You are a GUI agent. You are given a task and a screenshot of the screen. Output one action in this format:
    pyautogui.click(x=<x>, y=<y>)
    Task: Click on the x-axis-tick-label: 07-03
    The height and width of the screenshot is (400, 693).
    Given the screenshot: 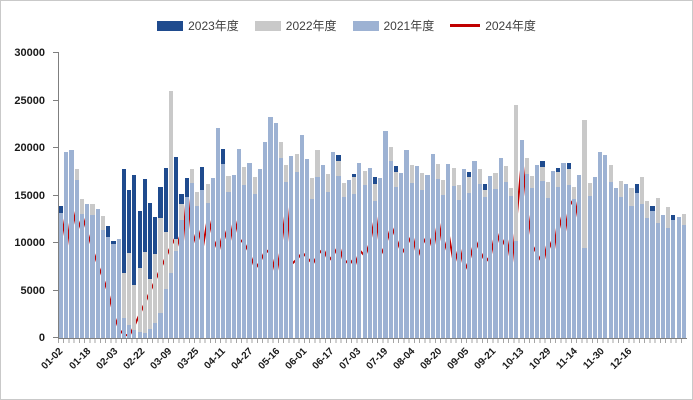 What is the action you would take?
    pyautogui.click(x=350, y=359)
    